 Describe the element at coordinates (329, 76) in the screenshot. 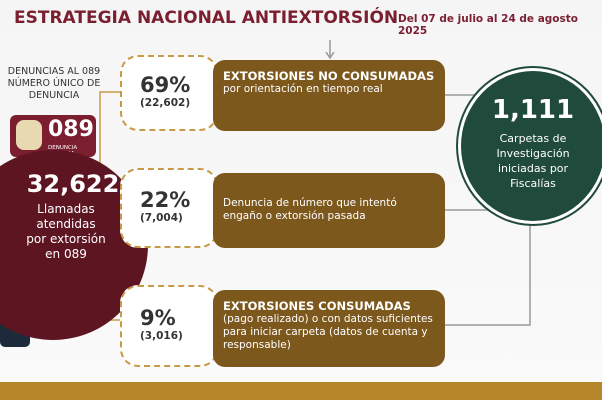

I see `heading: EXTORSIONES NO CONSUMADAS` at that location.